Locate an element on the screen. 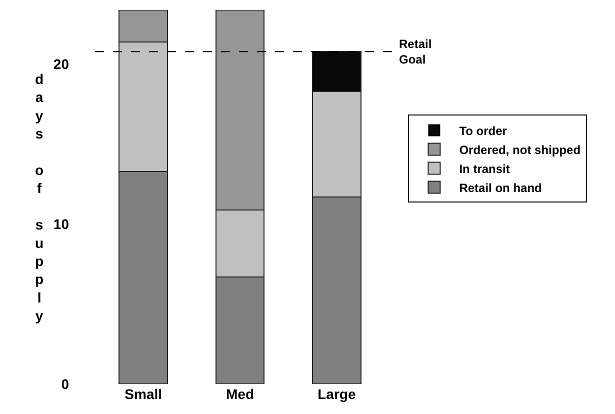  legend-label: Retail on hand is located at coordinates (500, 187).